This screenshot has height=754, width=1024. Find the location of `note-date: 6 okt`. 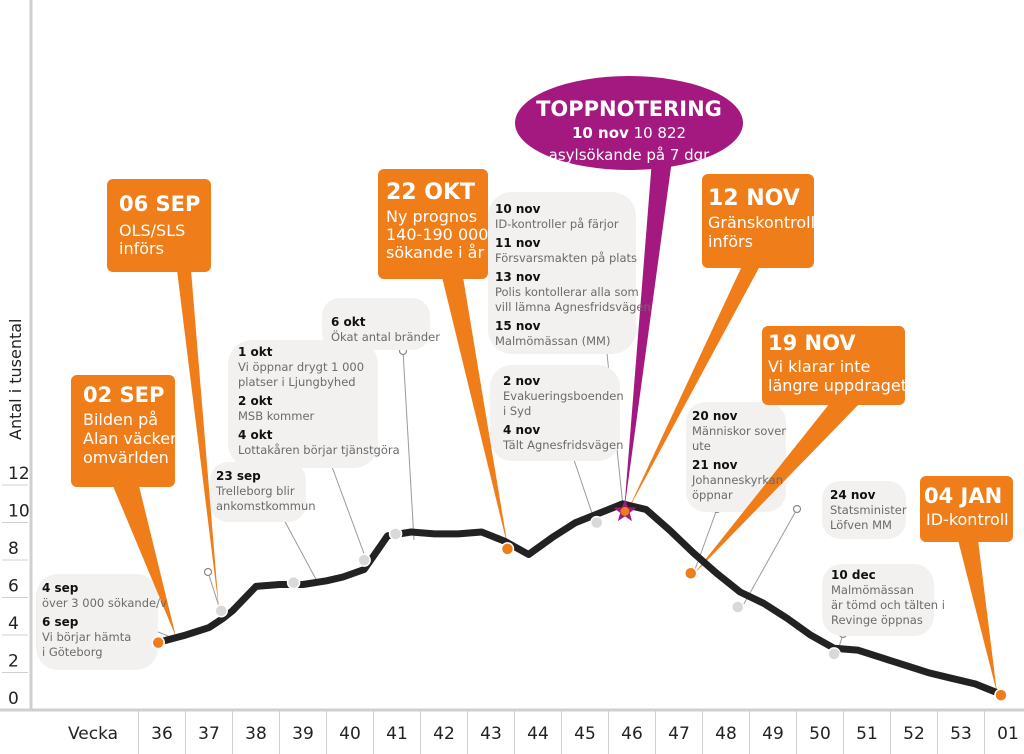

note-date: 6 okt is located at coordinates (348, 322).